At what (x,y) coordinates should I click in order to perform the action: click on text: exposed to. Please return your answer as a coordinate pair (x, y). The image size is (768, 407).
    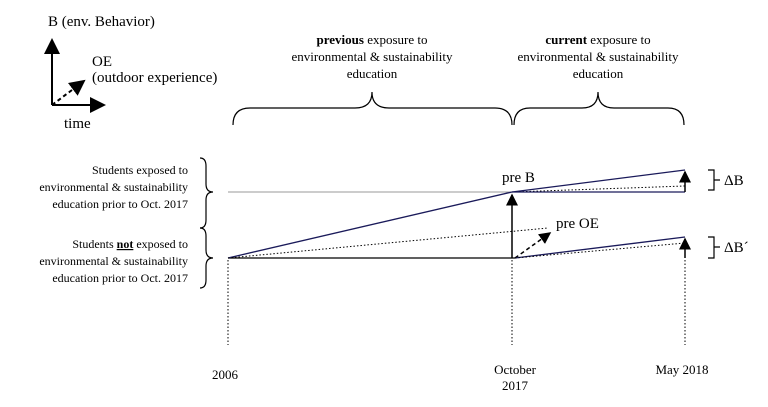
    Looking at the image, I should click on (160, 244).